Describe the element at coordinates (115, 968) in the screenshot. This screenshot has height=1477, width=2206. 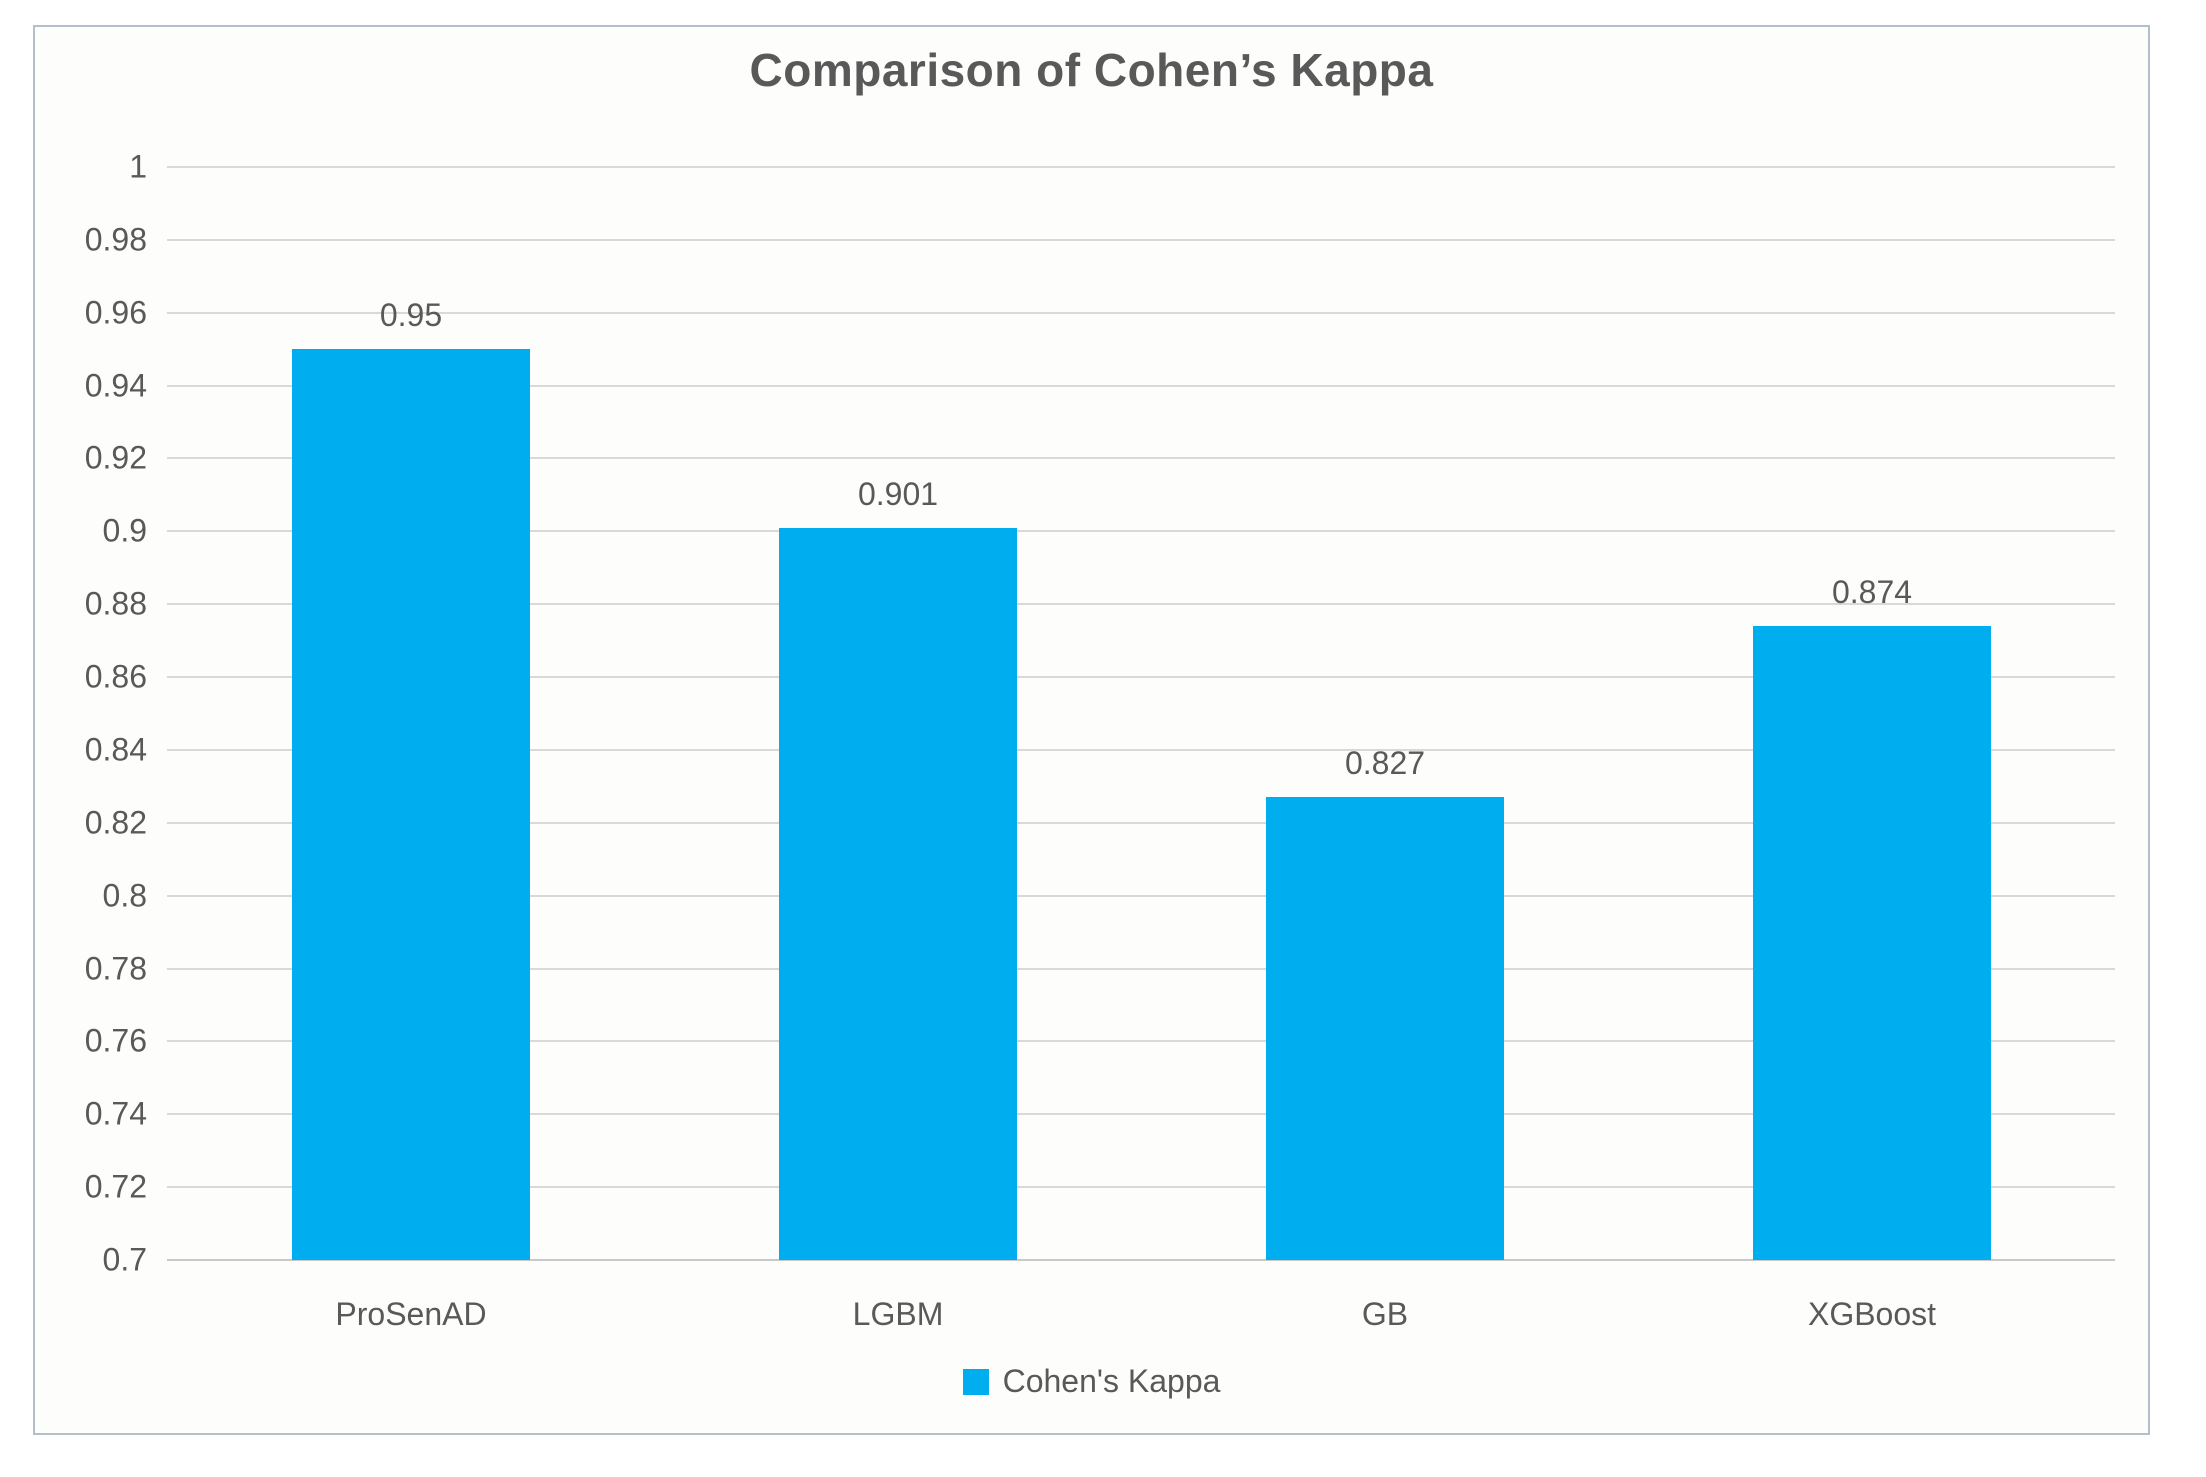
I see `y-tick-label: 0.78` at that location.